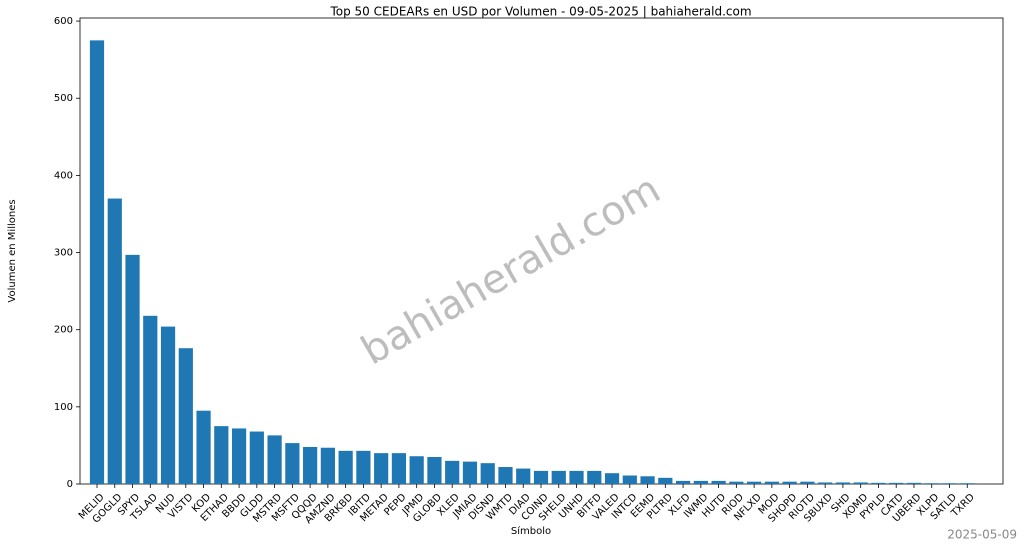 The height and width of the screenshot is (548, 1024). I want to click on y-axis-label: Volumen en Millones, so click(12, 250).